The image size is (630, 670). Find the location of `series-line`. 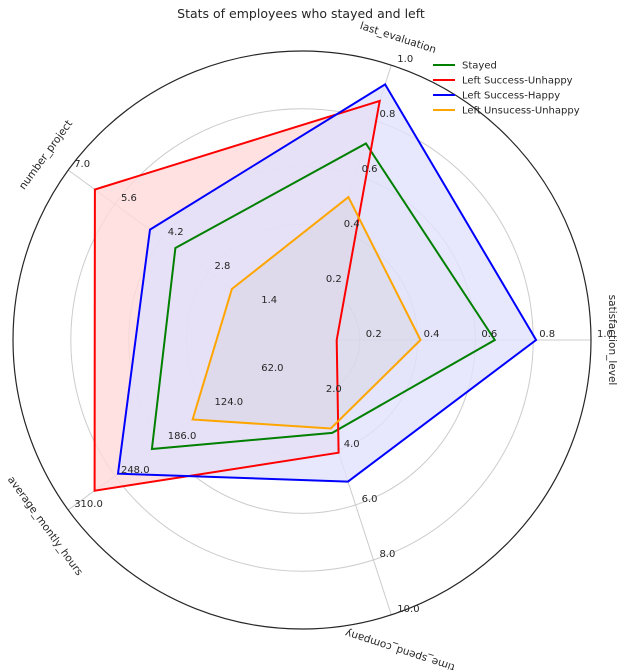

series-line is located at coordinates (306, 312).